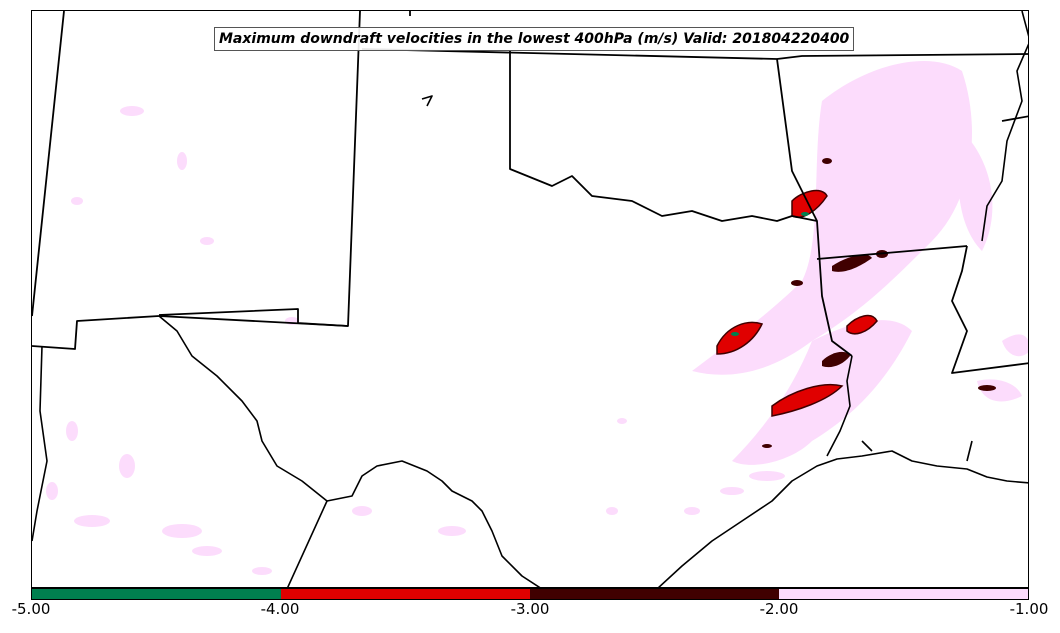 This screenshot has height=633, width=1060. What do you see at coordinates (1029, 609) in the screenshot?
I see `colorbar-tick-label: -1.00` at bounding box center [1029, 609].